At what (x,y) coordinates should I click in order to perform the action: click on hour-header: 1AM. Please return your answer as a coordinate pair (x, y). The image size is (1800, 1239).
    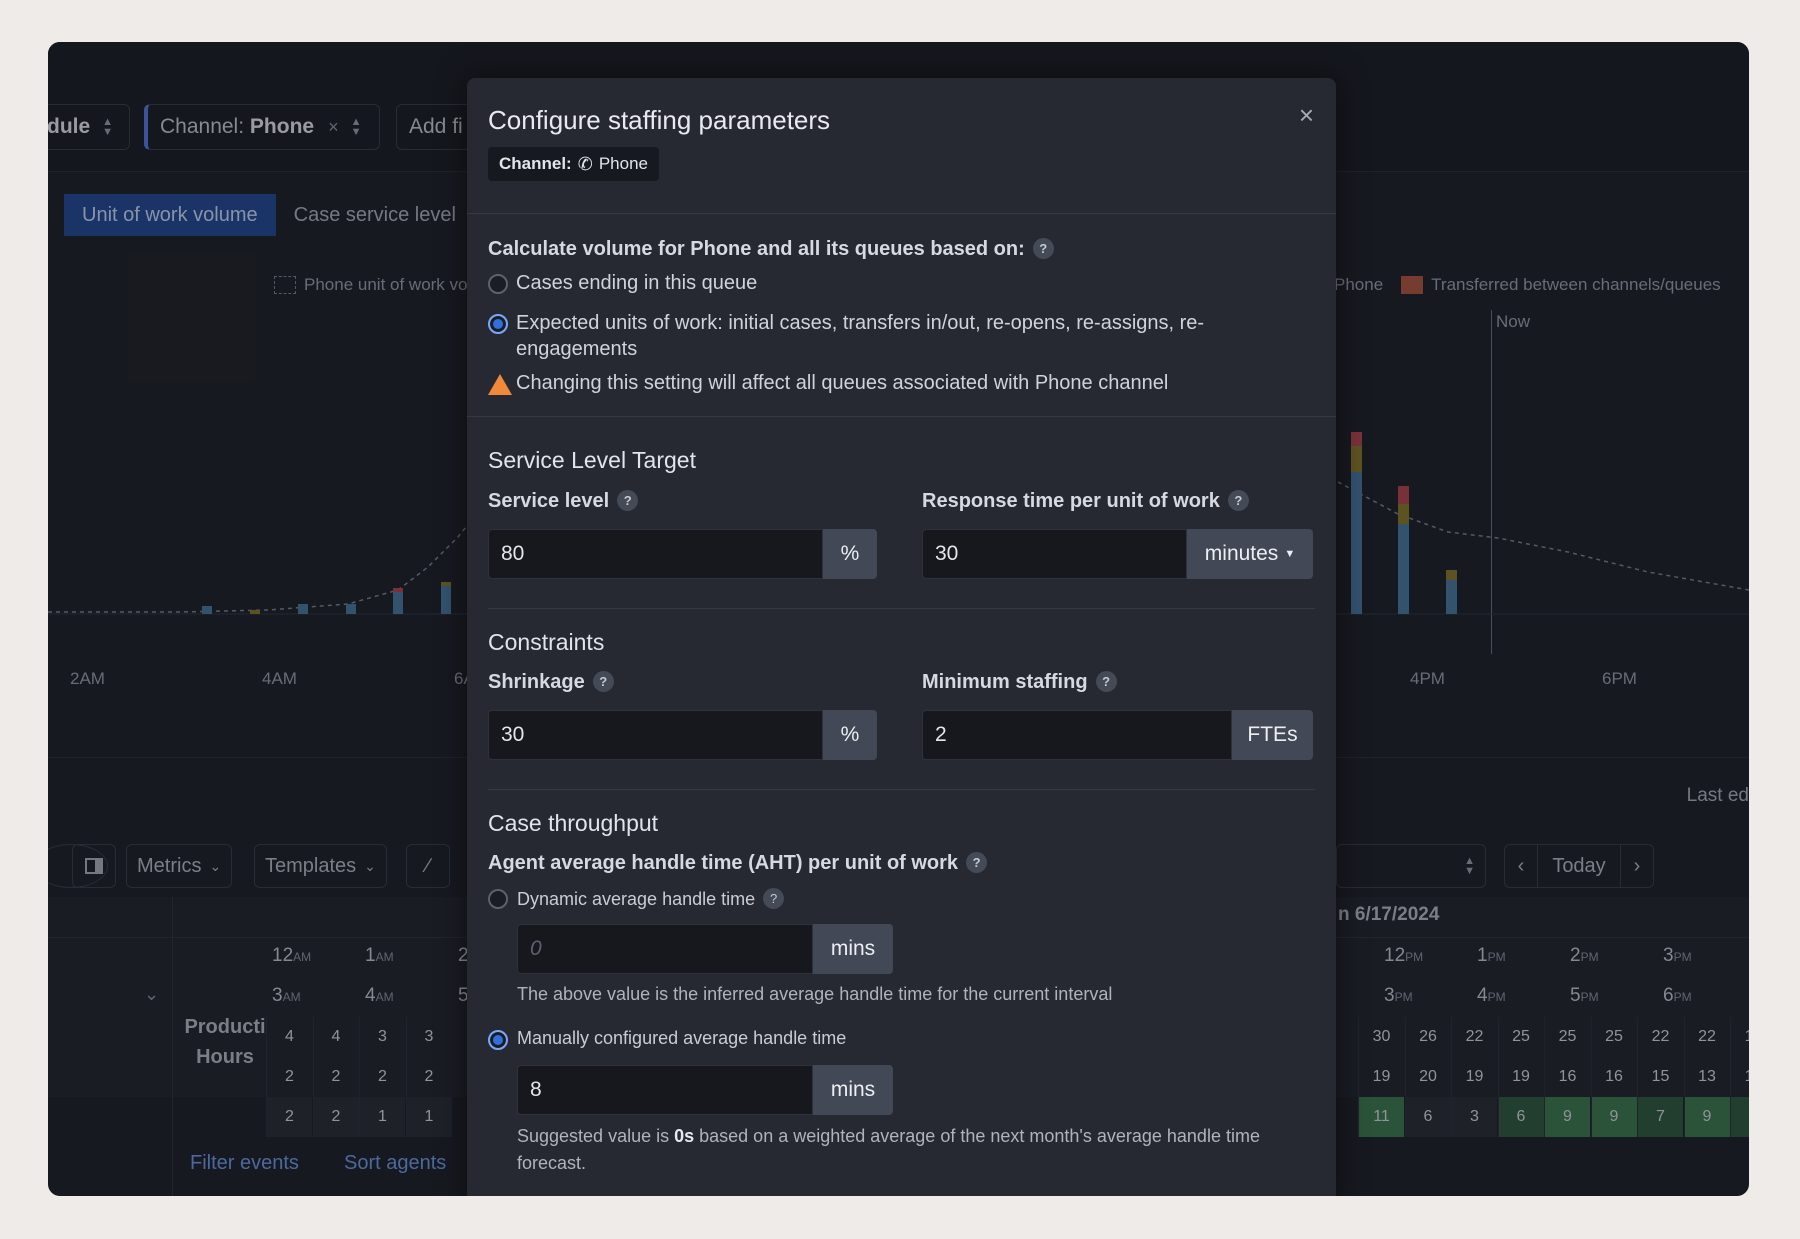
    Looking at the image, I should click on (379, 955).